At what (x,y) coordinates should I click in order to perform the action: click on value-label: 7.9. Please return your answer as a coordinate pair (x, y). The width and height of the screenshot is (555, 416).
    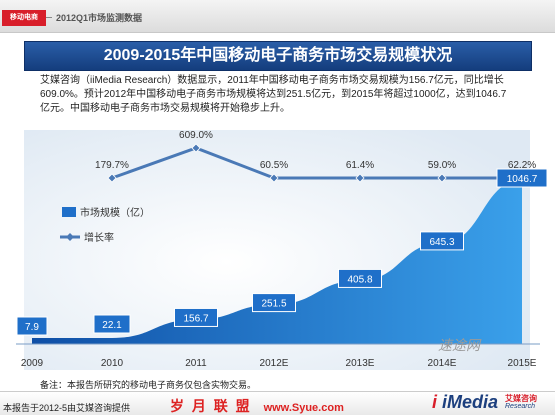
    Looking at the image, I should click on (32, 327).